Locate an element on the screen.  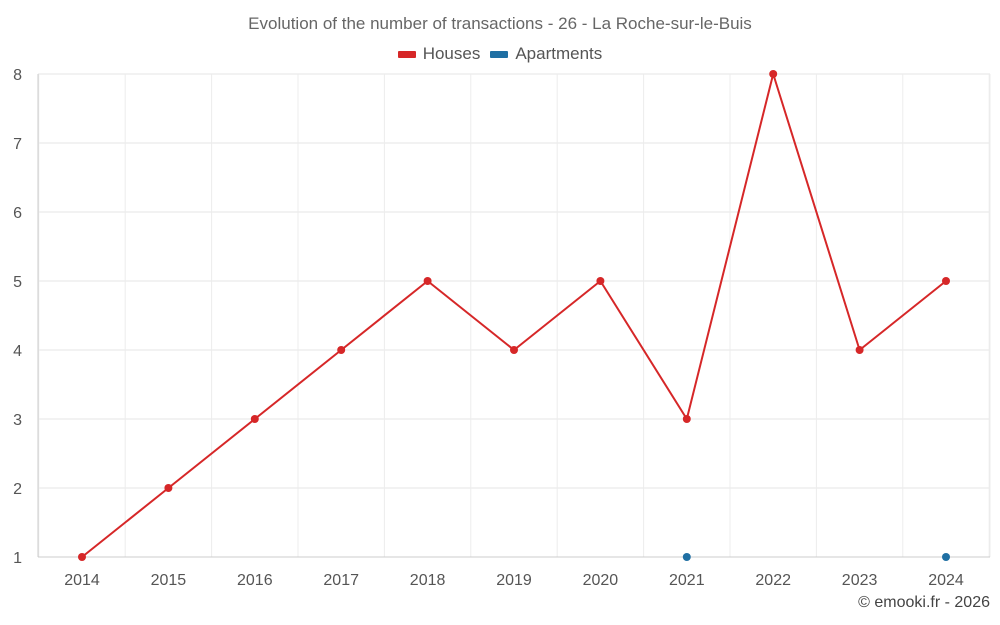
x-tick-label: 2023 is located at coordinates (860, 580).